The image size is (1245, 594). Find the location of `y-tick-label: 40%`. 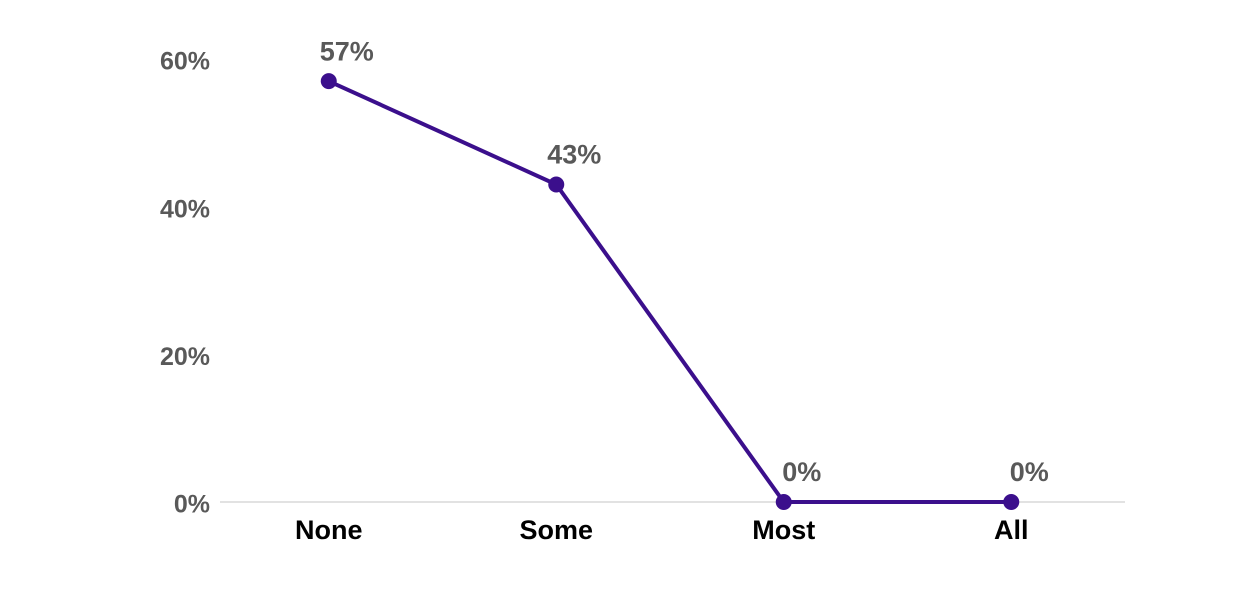

y-tick-label: 40% is located at coordinates (185, 209).